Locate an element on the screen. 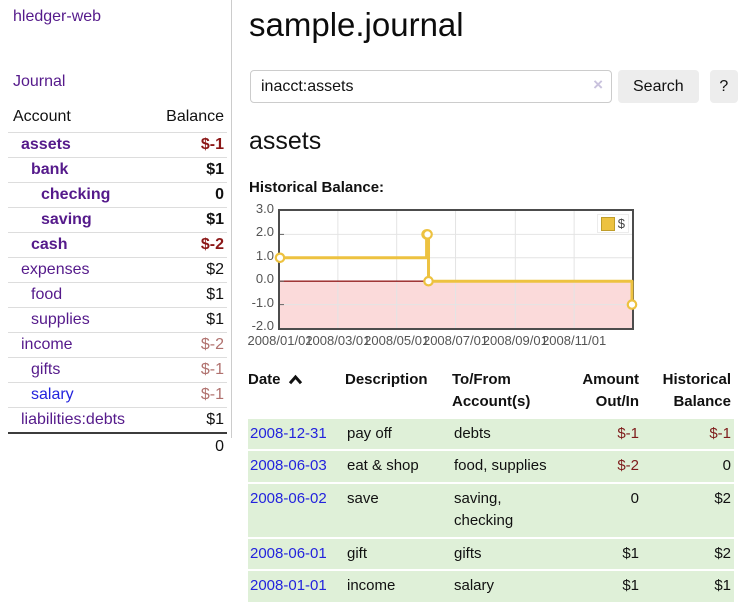 The width and height of the screenshot is (742, 602). account-row: liabilities:debts $1 is located at coordinates (117, 420).